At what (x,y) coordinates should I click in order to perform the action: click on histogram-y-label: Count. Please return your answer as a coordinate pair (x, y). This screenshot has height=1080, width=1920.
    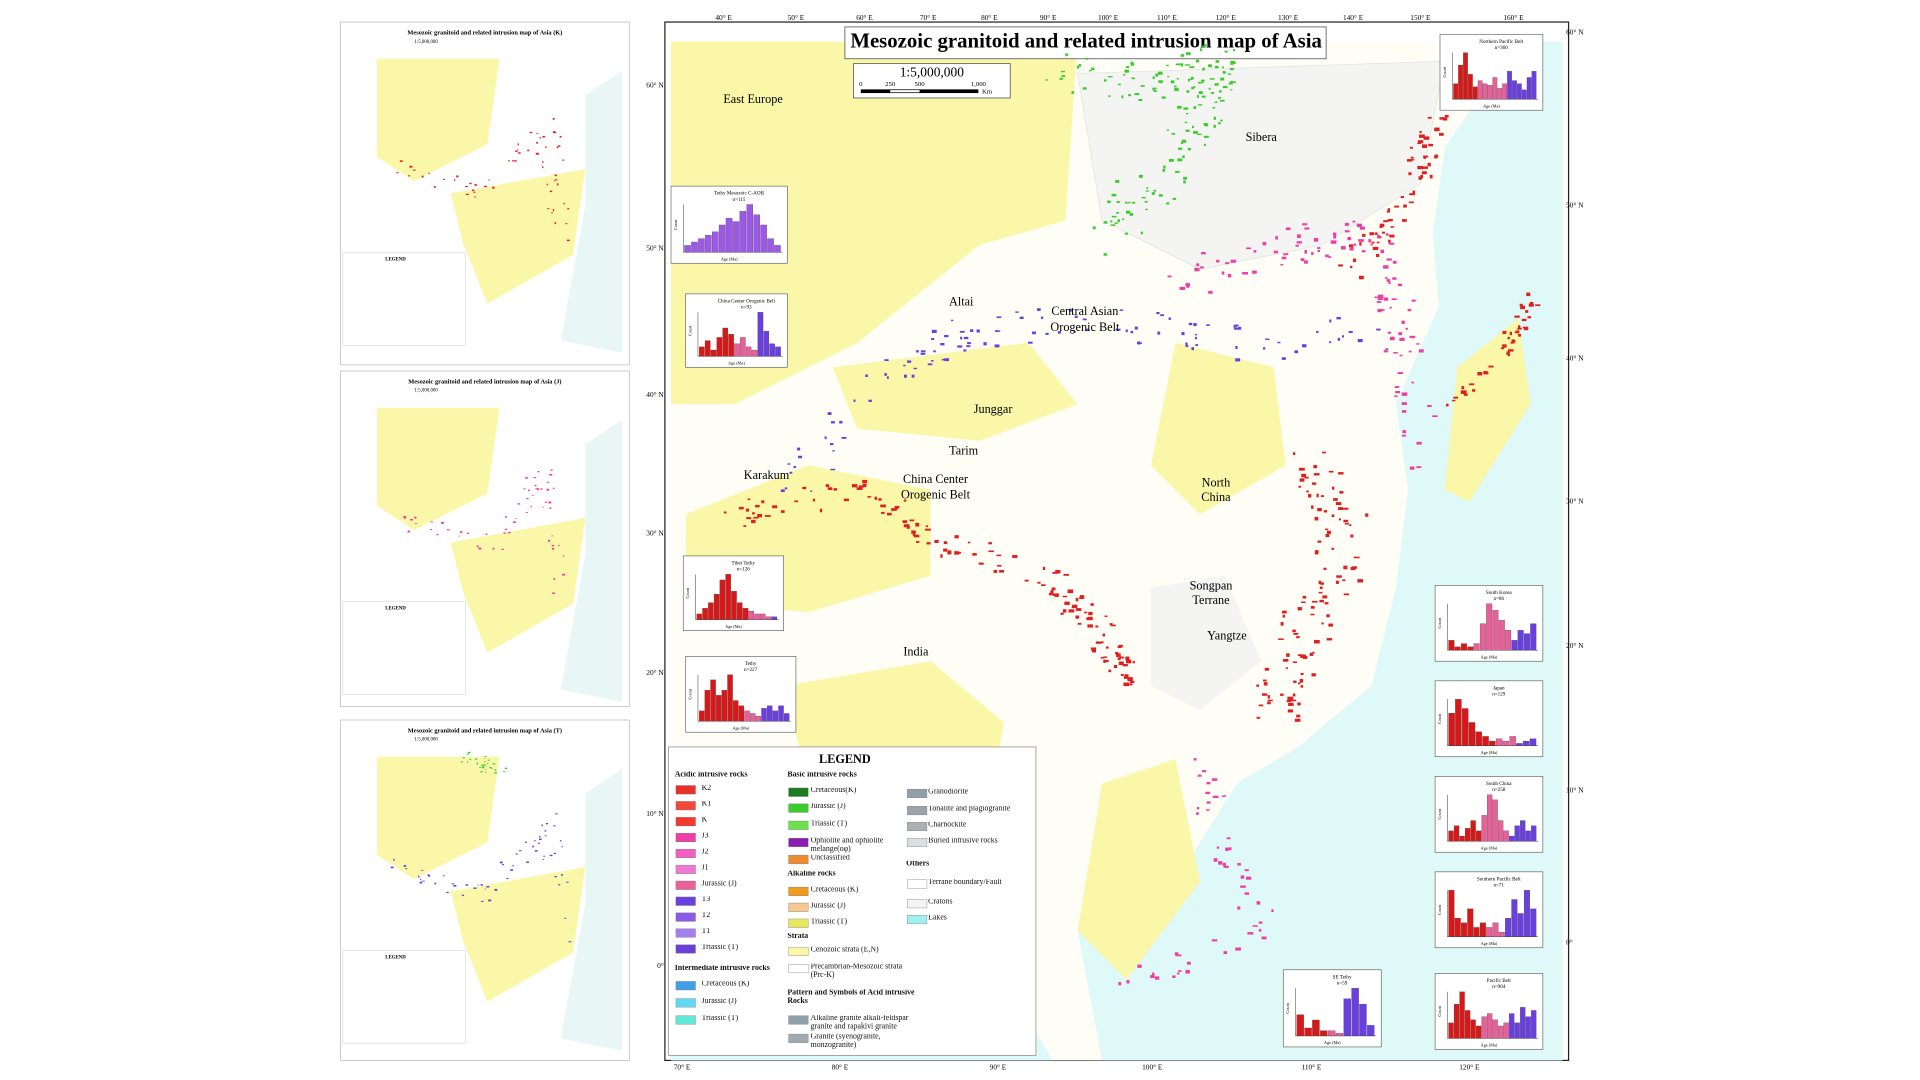
    Looking at the image, I should click on (1439, 813).